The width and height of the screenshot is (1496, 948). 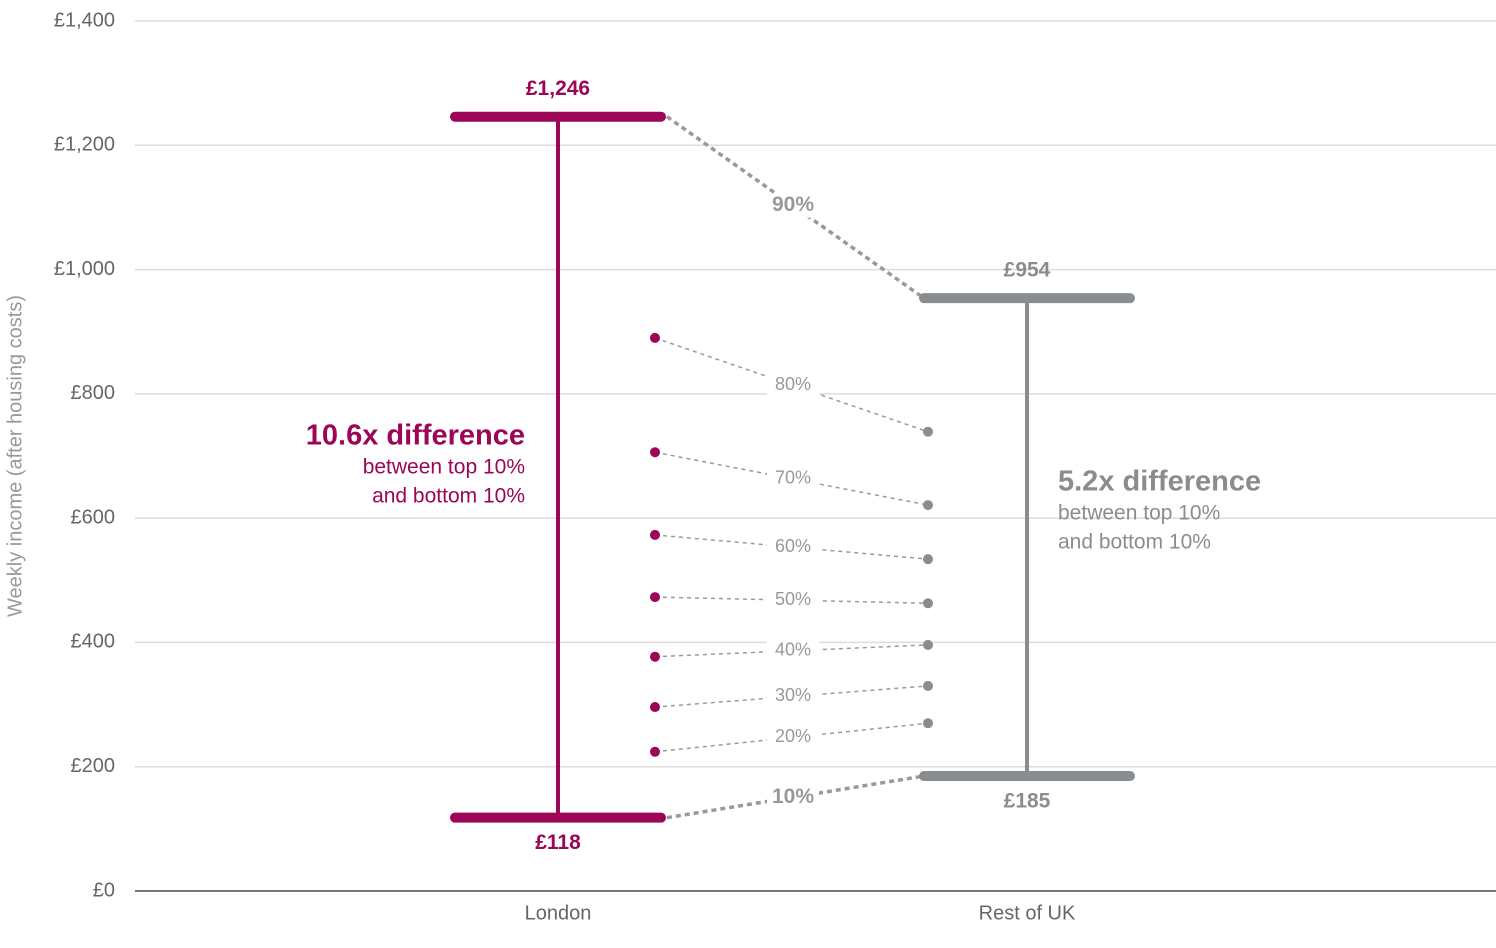 What do you see at coordinates (84, 269) in the screenshot?
I see `y-tick-label: £1,000` at bounding box center [84, 269].